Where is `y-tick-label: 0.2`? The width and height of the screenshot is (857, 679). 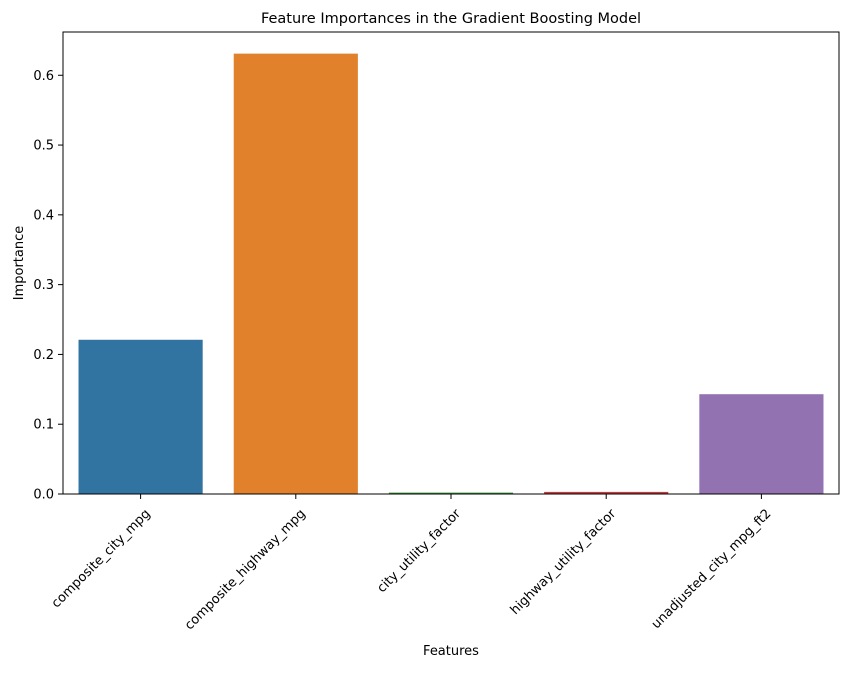
y-tick-label: 0.2 is located at coordinates (43, 355).